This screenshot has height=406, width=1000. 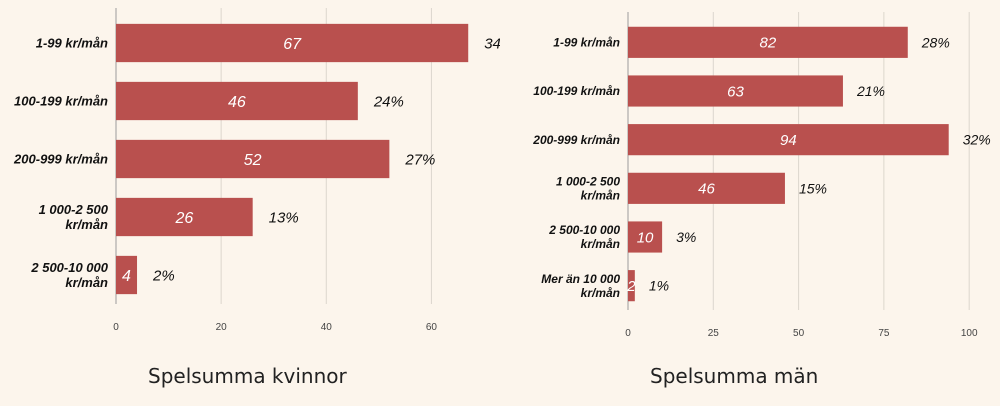 I want to click on men-tick-label: 50, so click(x=799, y=333).